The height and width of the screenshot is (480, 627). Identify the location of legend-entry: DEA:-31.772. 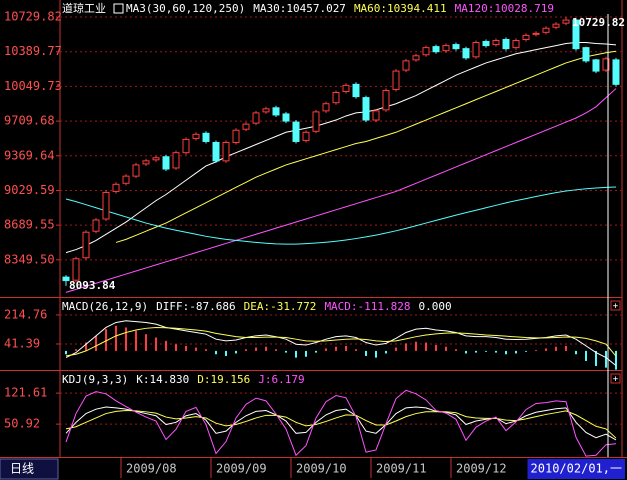
(280, 306).